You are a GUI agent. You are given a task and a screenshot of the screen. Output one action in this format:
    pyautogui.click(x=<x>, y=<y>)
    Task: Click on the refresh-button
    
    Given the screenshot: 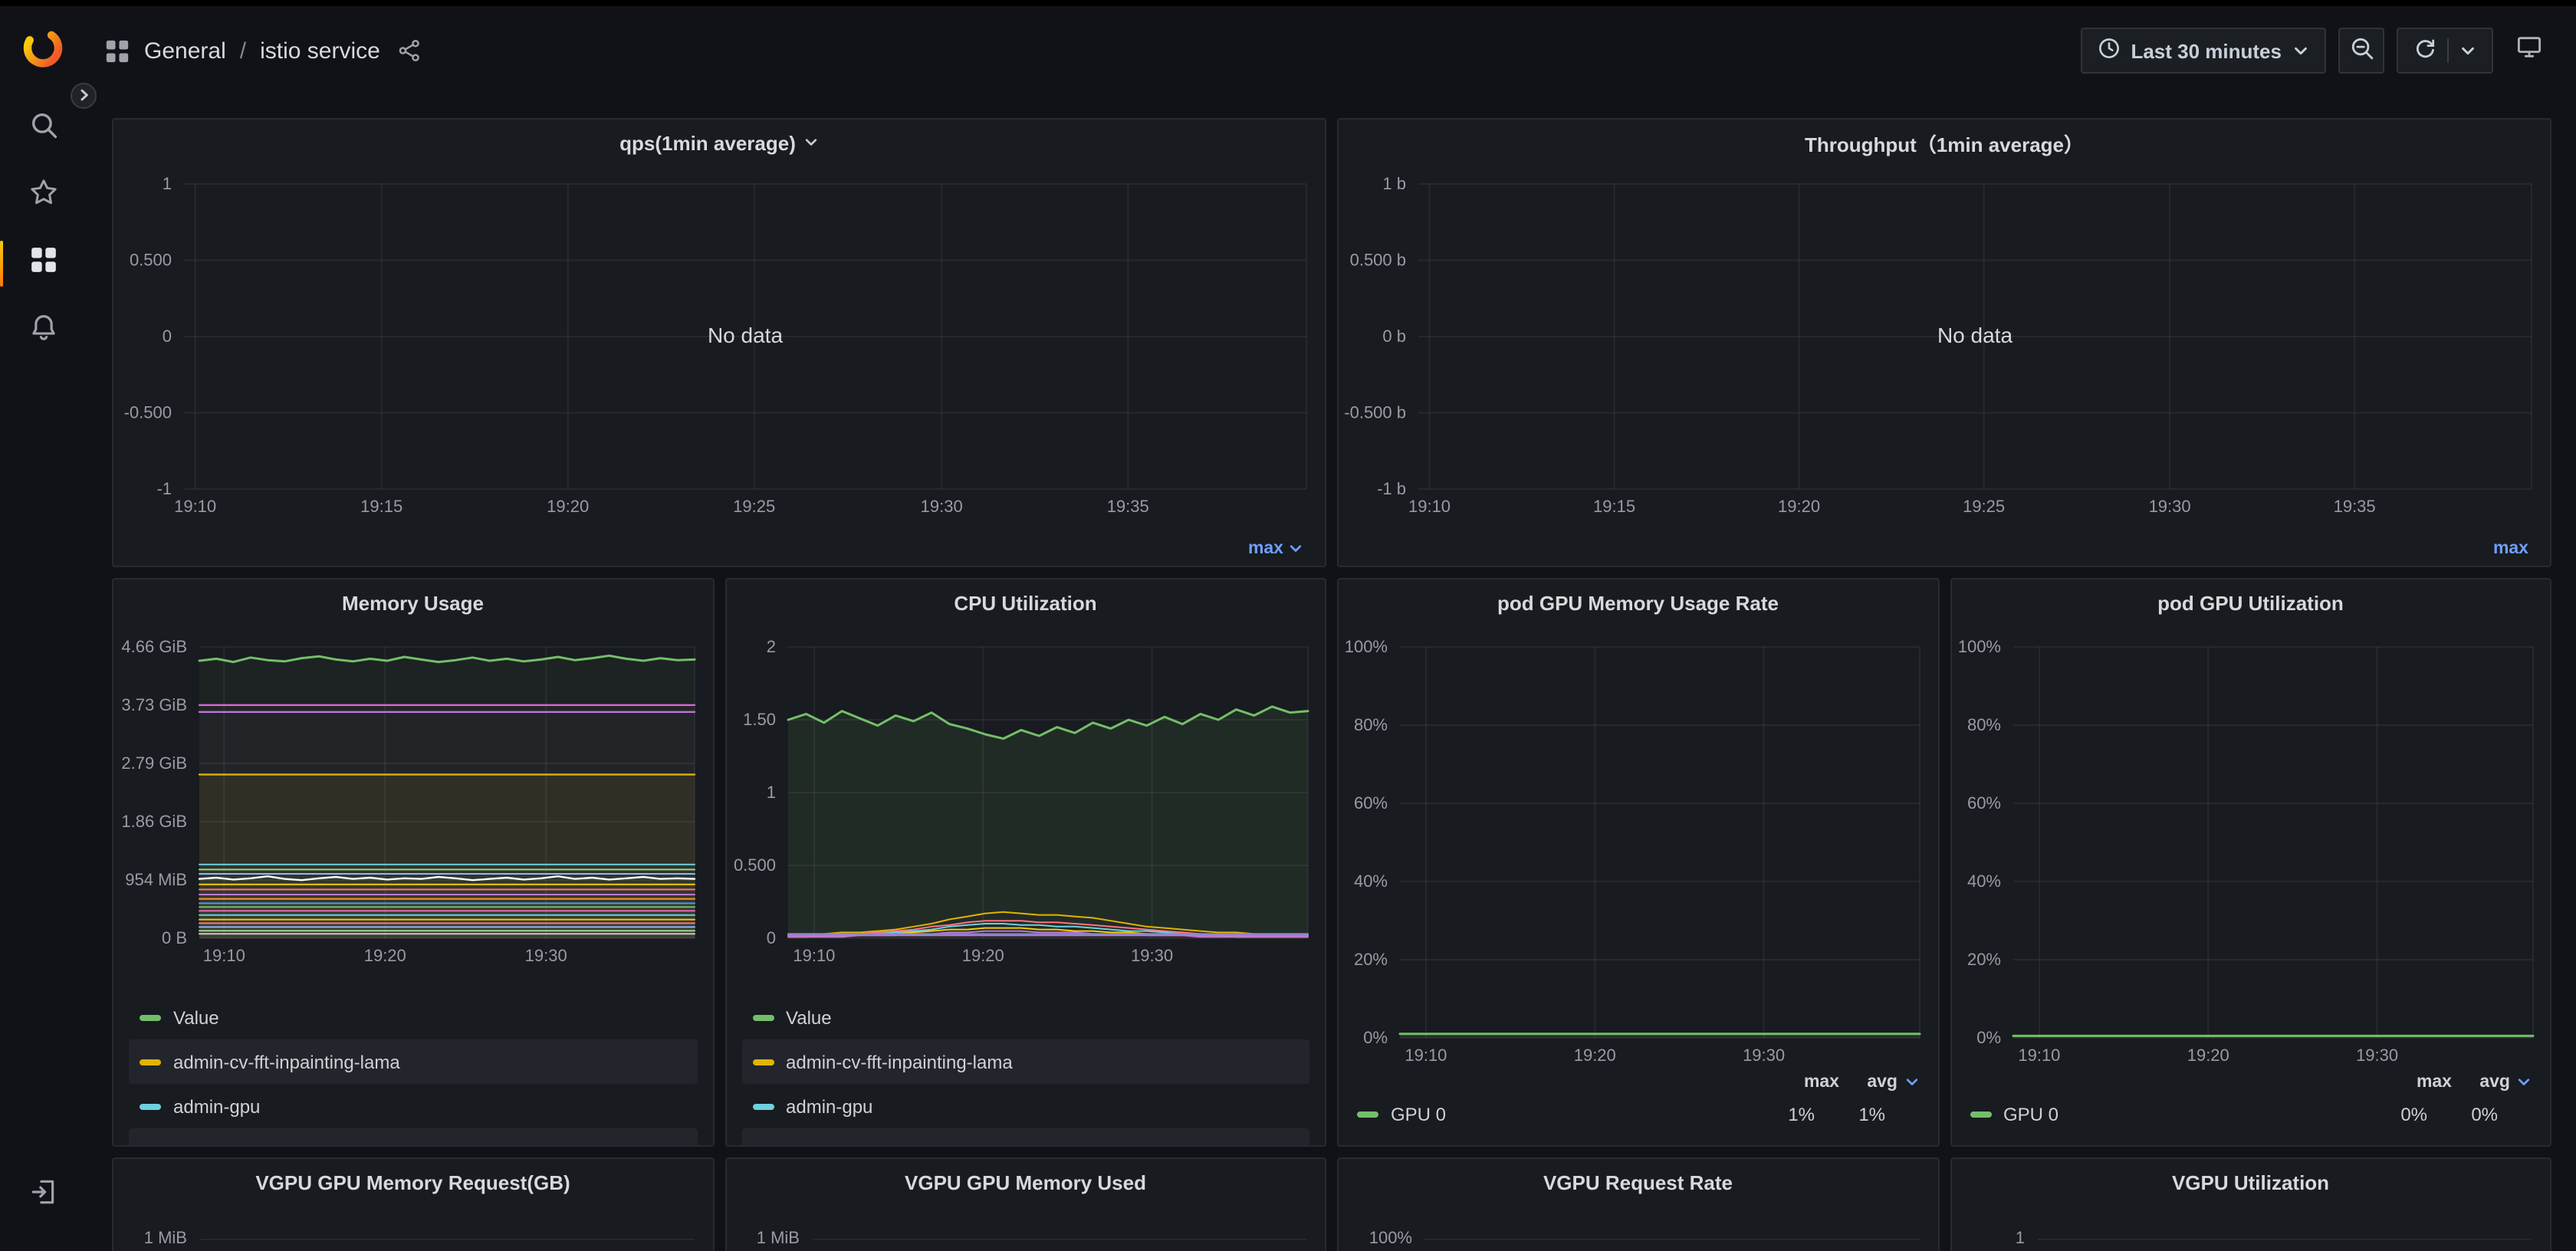 What is the action you would take?
    pyautogui.click(x=2445, y=51)
    